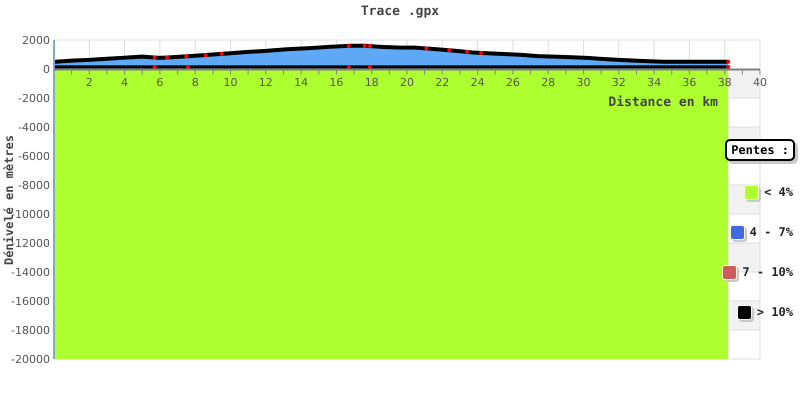 Image resolution: width=800 pixels, height=400 pixels. What do you see at coordinates (195, 82) in the screenshot?
I see `x-tick-label: 8` at bounding box center [195, 82].